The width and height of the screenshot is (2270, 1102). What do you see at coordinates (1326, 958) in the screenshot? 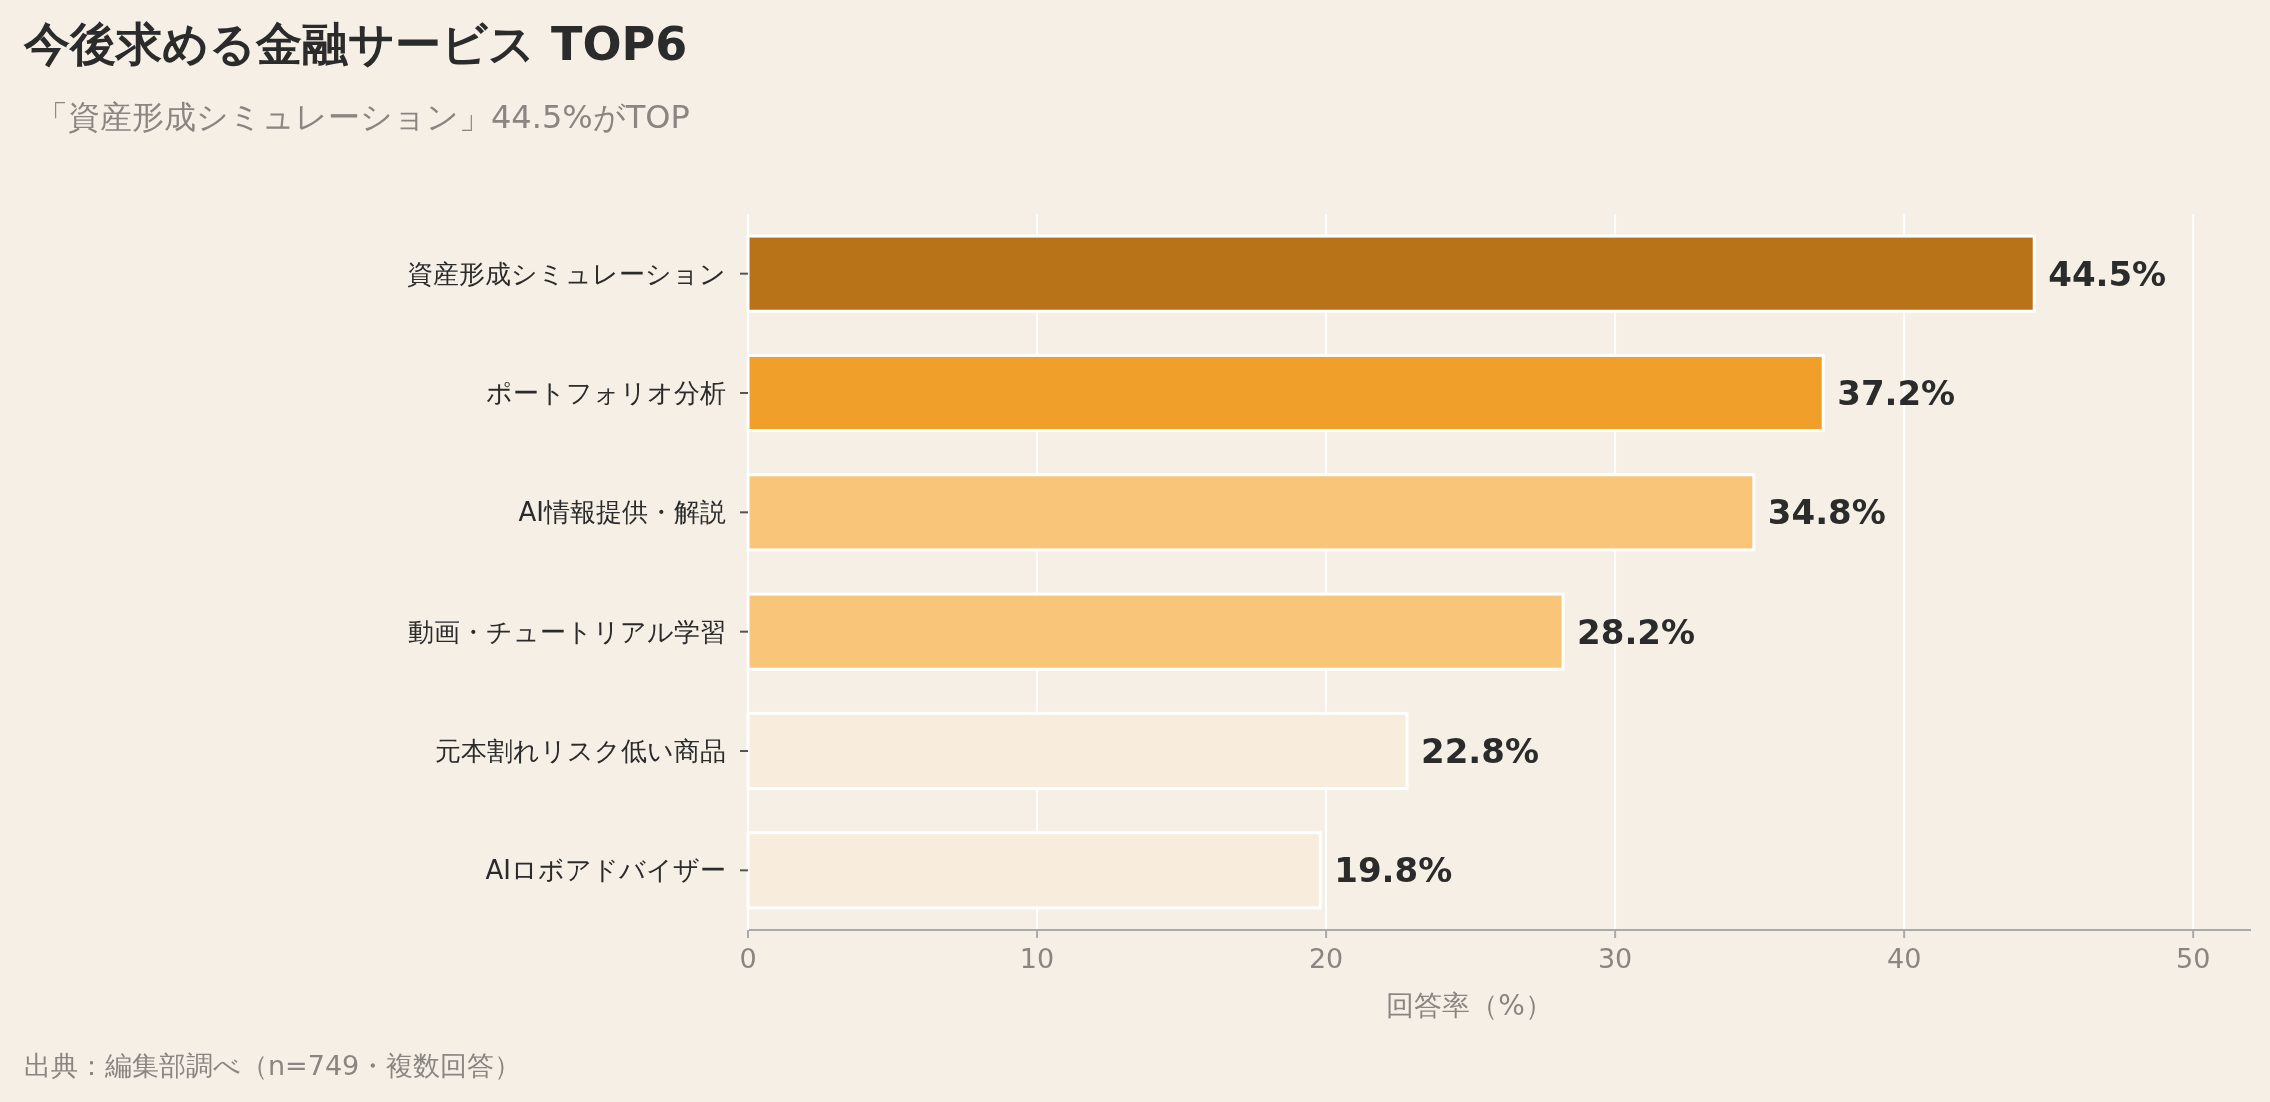
I see `x-tick-label: 20` at bounding box center [1326, 958].